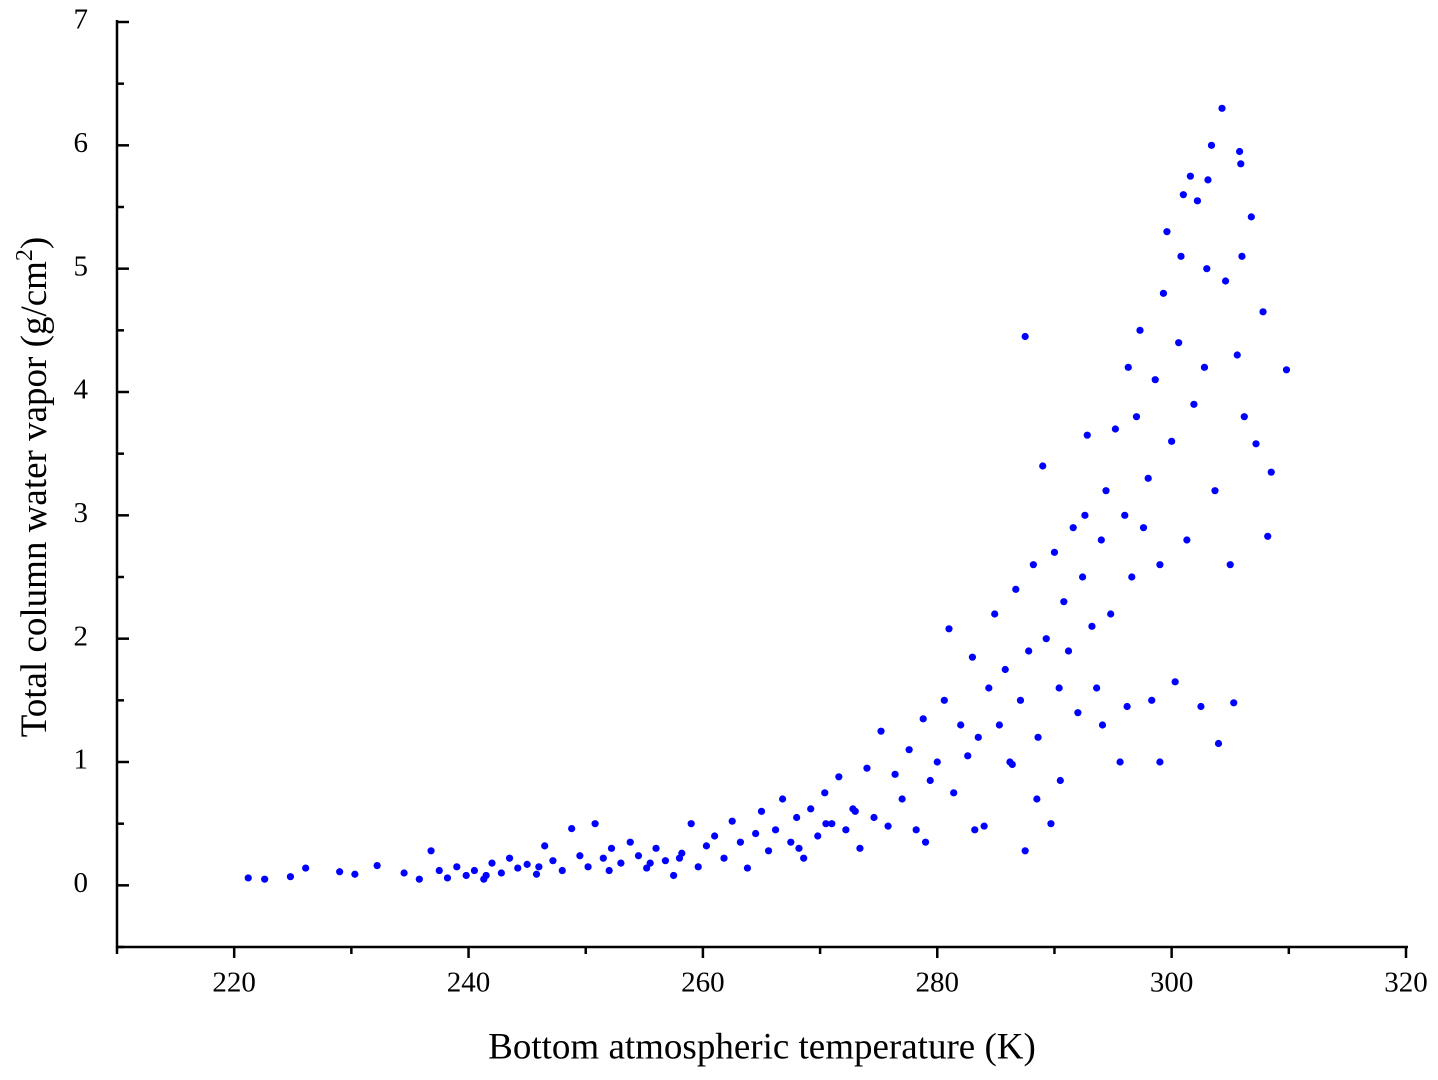 Image resolution: width=1438 pixels, height=1080 pixels. I want to click on x-tick-label: 220, so click(234, 983).